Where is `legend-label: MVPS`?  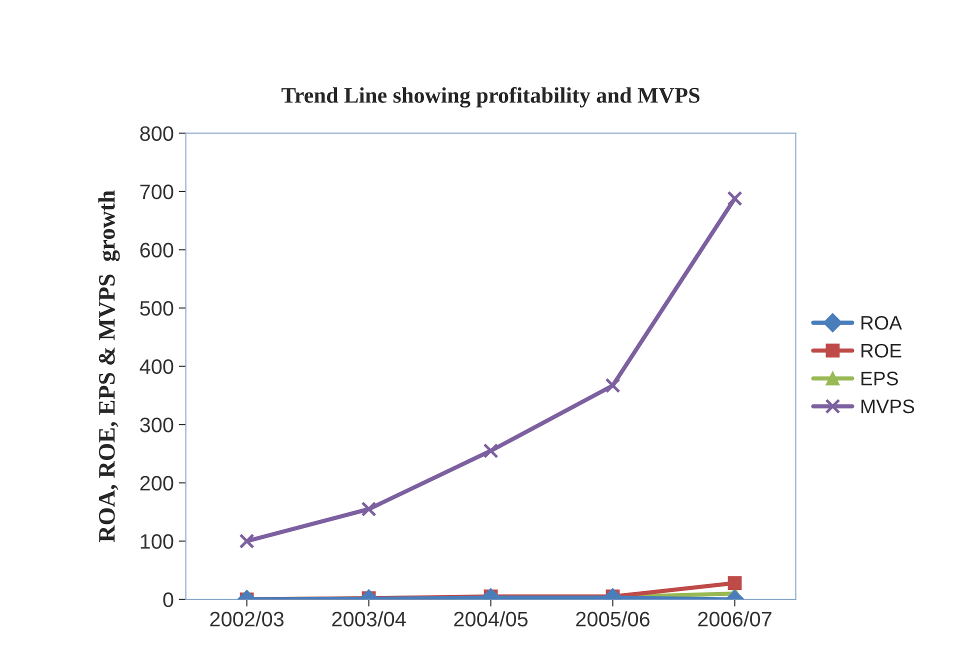 legend-label: MVPS is located at coordinates (888, 407).